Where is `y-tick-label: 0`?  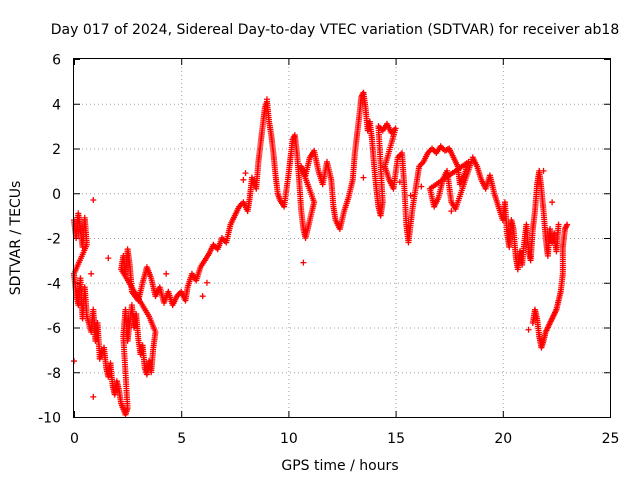 y-tick-label: 0 is located at coordinates (56, 195).